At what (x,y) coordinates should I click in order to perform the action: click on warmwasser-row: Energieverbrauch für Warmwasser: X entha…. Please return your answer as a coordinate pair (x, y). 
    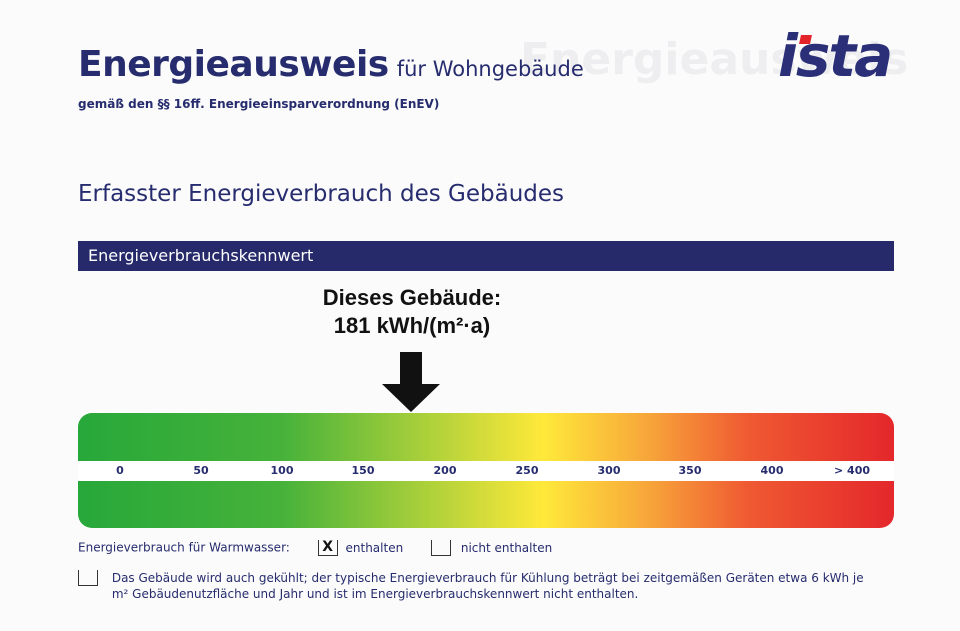
    Looking at the image, I should click on (315, 548).